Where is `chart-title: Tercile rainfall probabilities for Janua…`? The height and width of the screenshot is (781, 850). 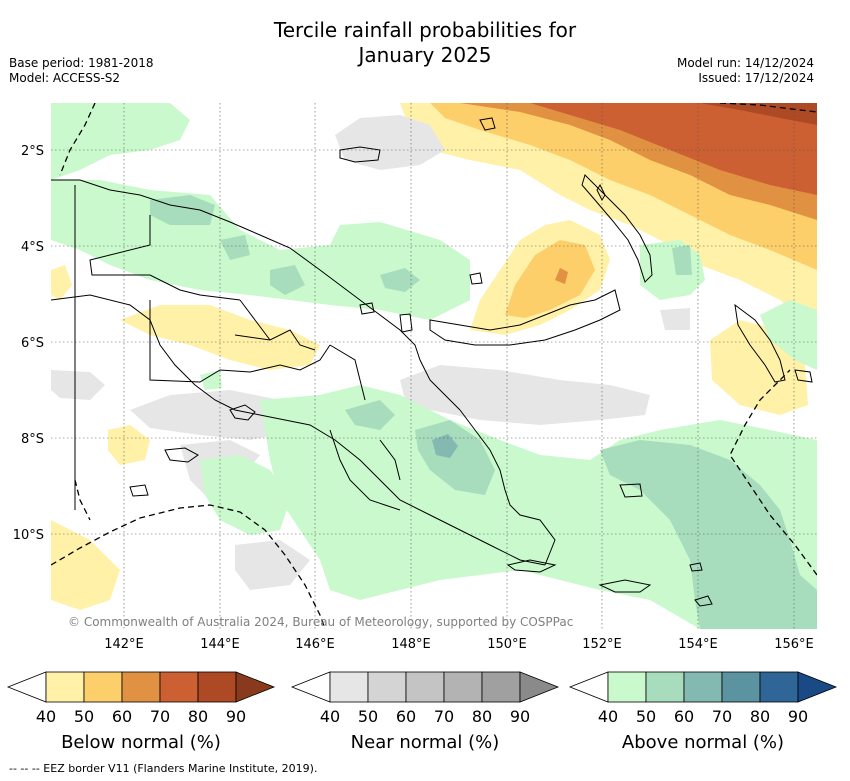
chart-title: Tercile rainfall probabilities for Janua… is located at coordinates (425, 43).